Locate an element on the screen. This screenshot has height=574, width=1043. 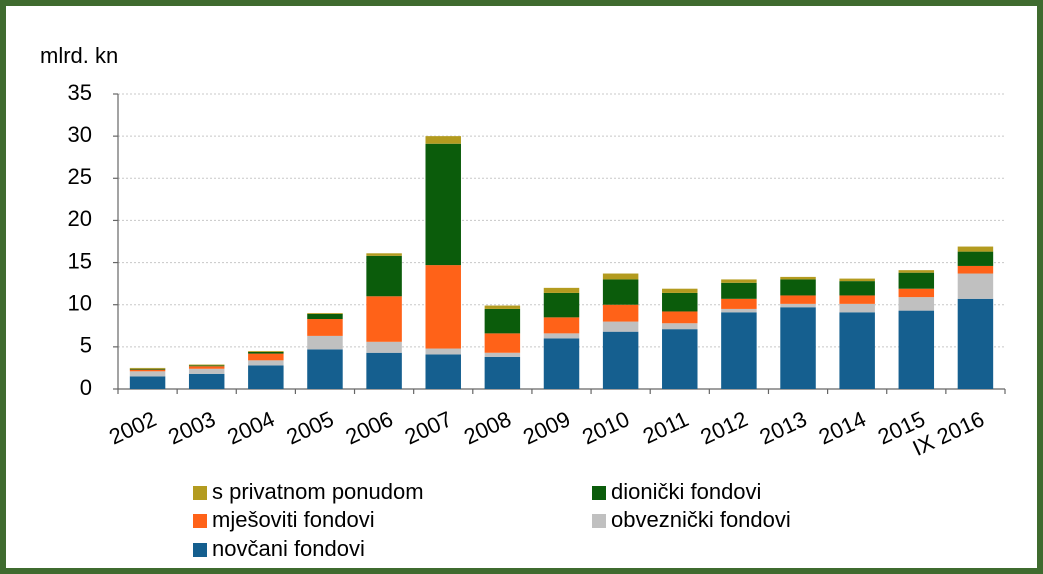
y-tick-label: 20 is located at coordinates (80, 218).